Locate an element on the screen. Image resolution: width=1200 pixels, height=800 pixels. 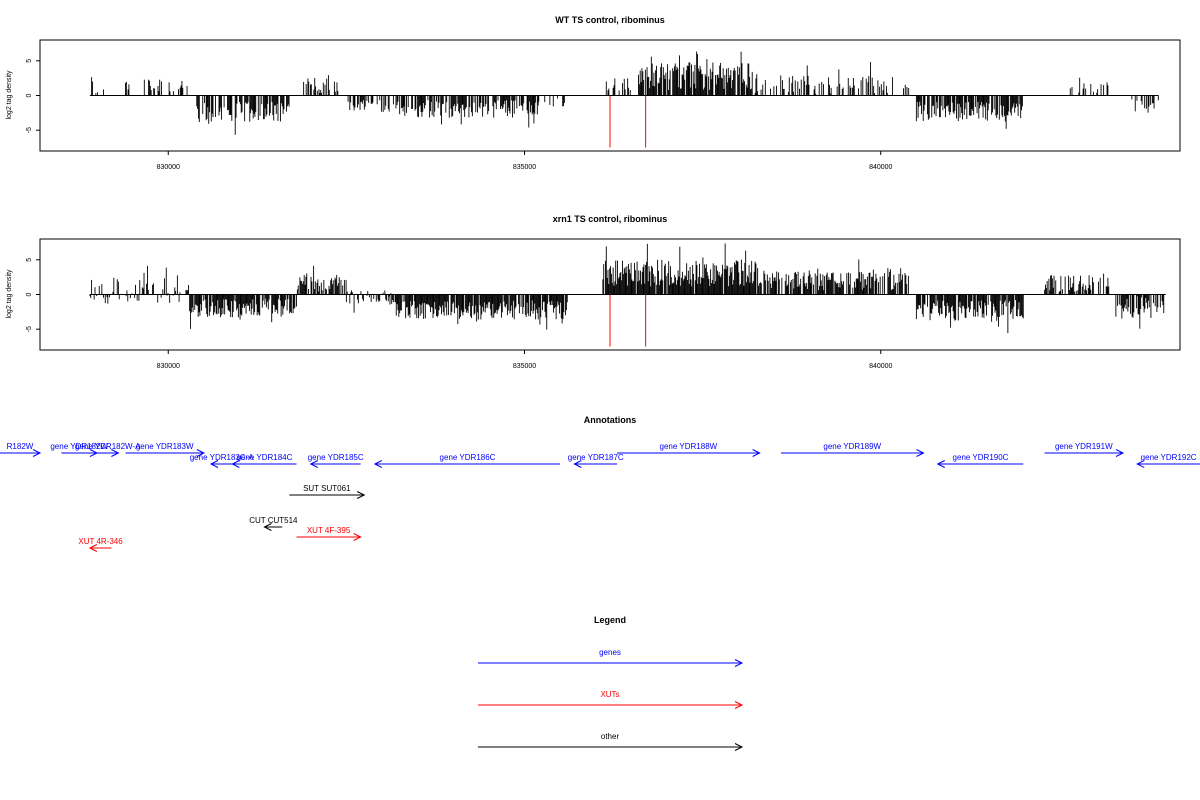
annotation-feature: gene YDR192C is located at coordinates (1168, 460).